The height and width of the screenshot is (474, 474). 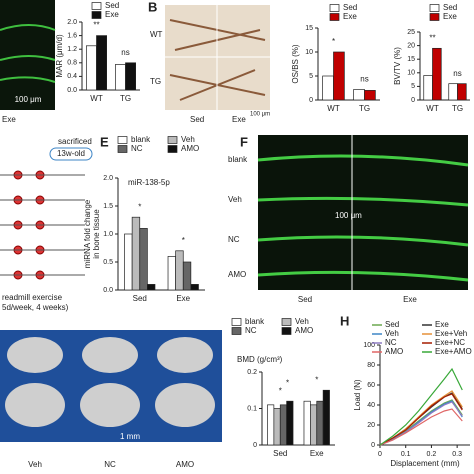 I want to click on col-label: Sed, so click(x=197, y=119).